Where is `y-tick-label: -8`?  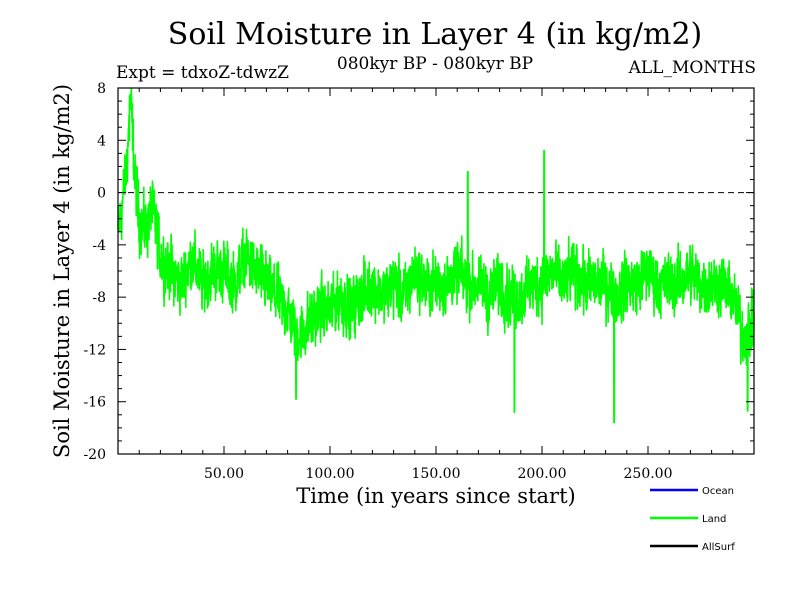
y-tick-label: -8 is located at coordinates (99, 298).